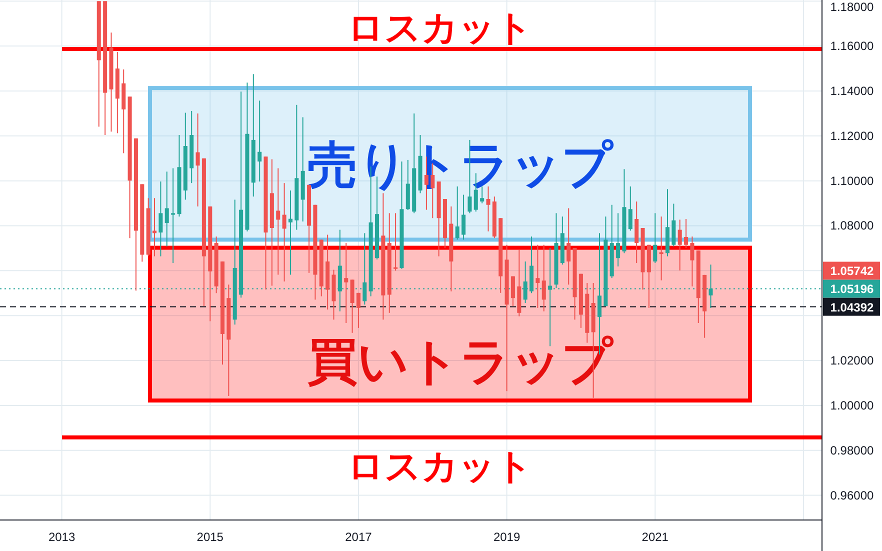 This screenshot has width=882, height=551. What do you see at coordinates (852, 289) in the screenshot?
I see `ref-line-label: 1.05196` at bounding box center [852, 289].